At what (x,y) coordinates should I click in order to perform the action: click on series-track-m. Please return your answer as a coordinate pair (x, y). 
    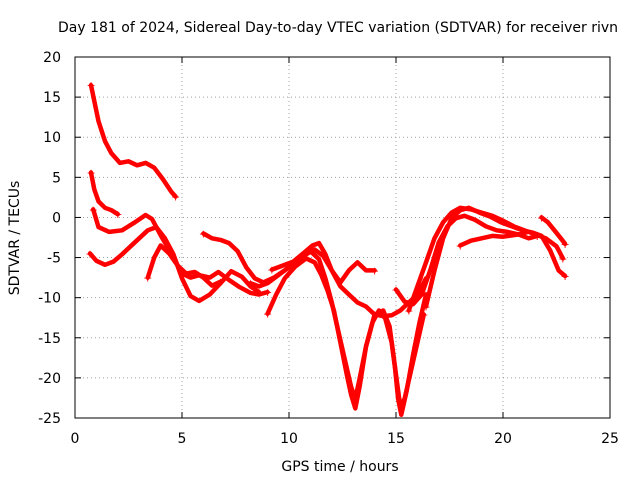
    Looking at the image, I should click on (492, 239).